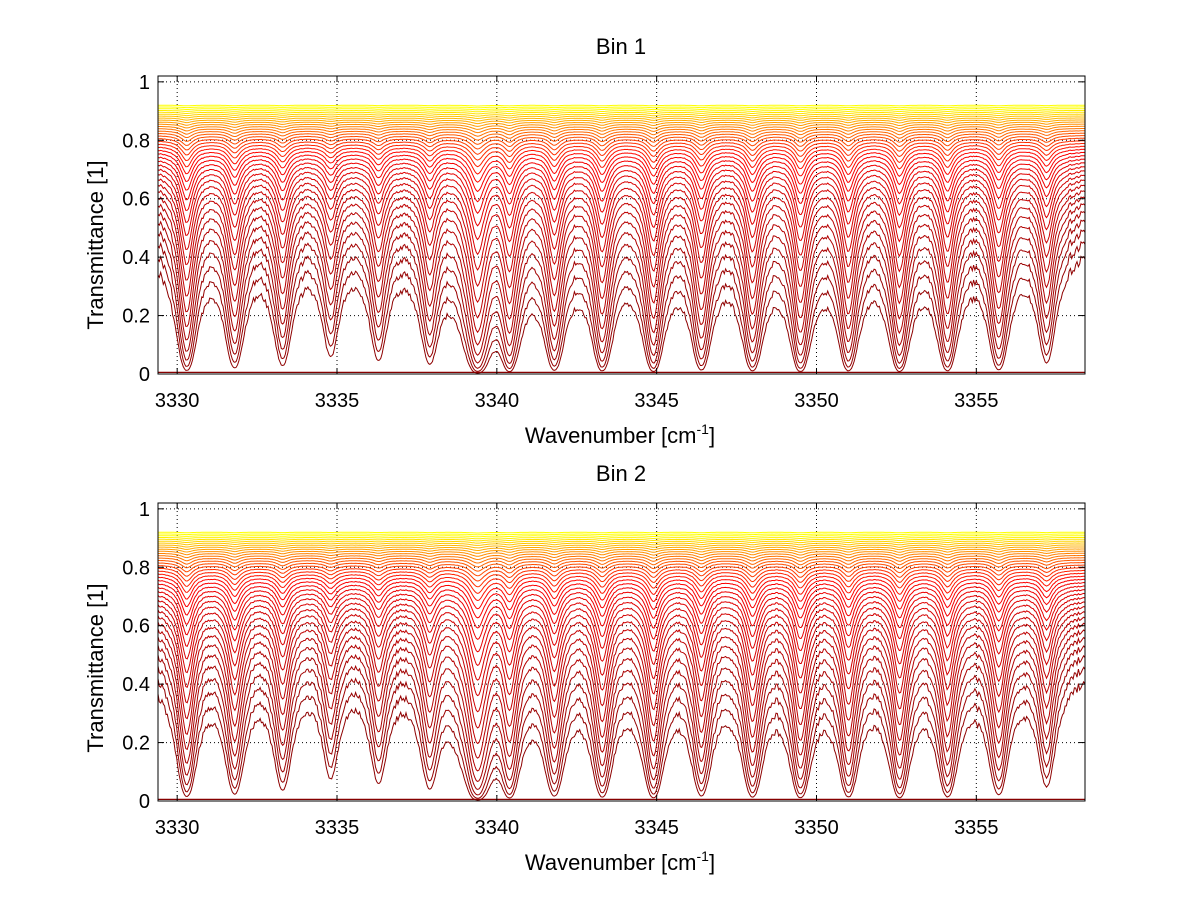  Describe the element at coordinates (656, 401) in the screenshot. I see `x-tick-label: 3345` at that location.